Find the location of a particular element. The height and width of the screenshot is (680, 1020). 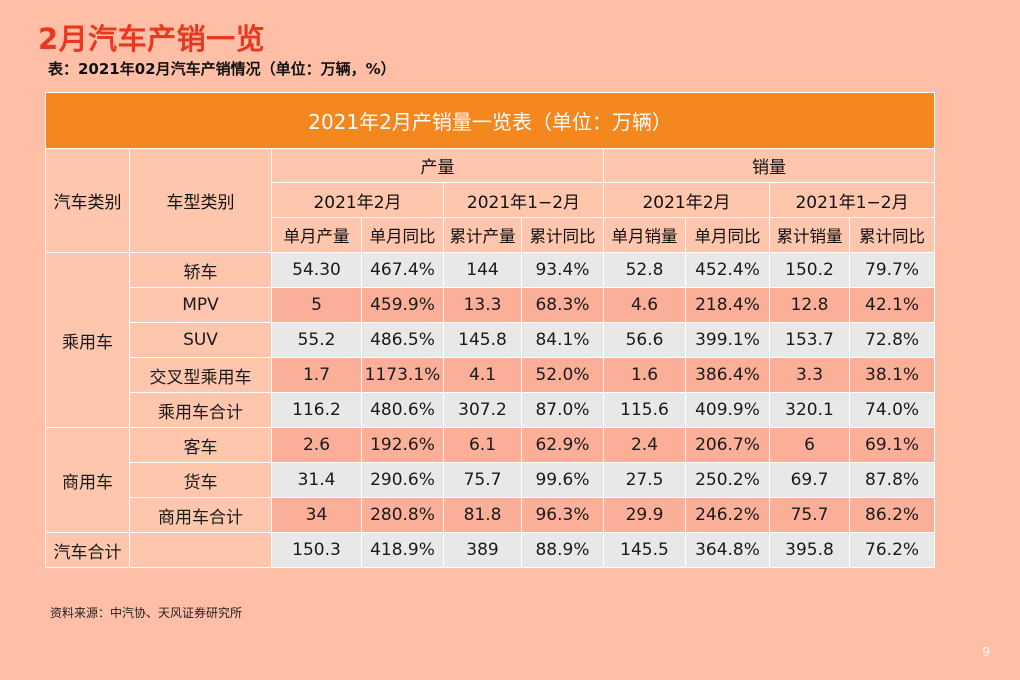

value-cell: 31.4 is located at coordinates (316, 480).